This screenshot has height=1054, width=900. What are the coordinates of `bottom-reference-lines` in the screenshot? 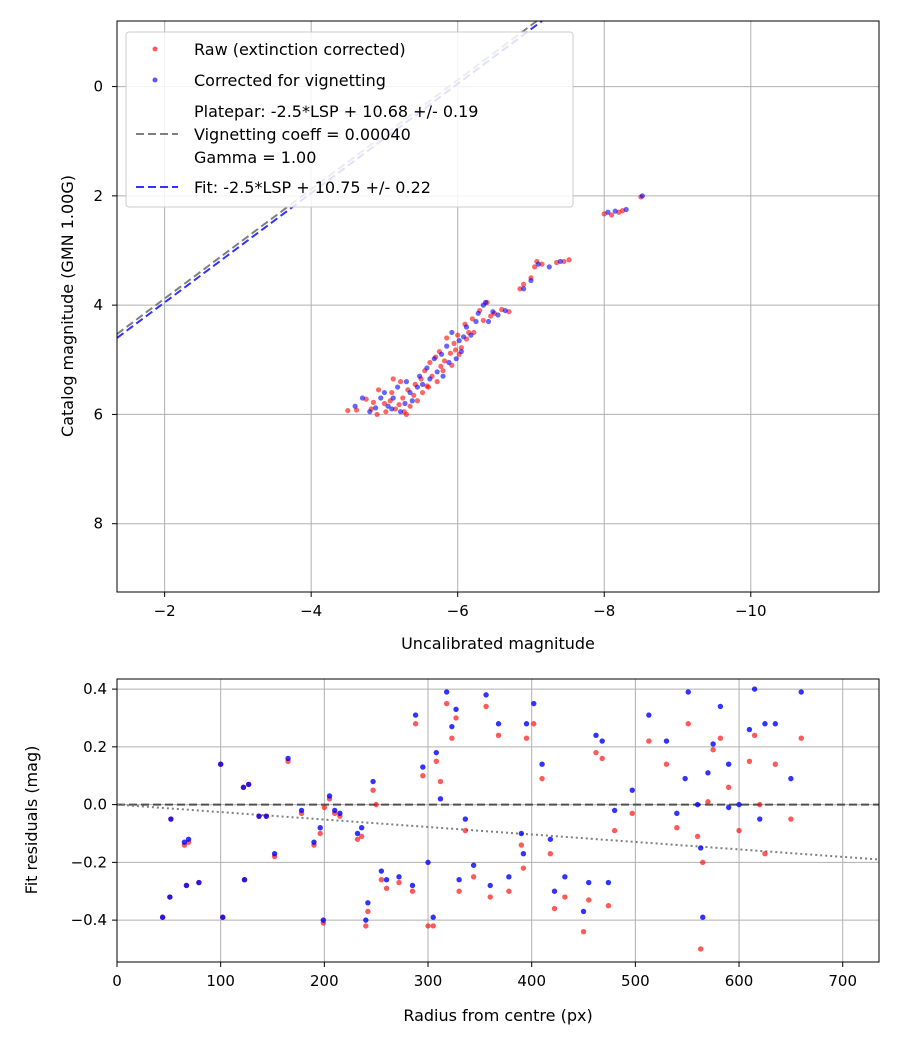 It's located at (498, 832).